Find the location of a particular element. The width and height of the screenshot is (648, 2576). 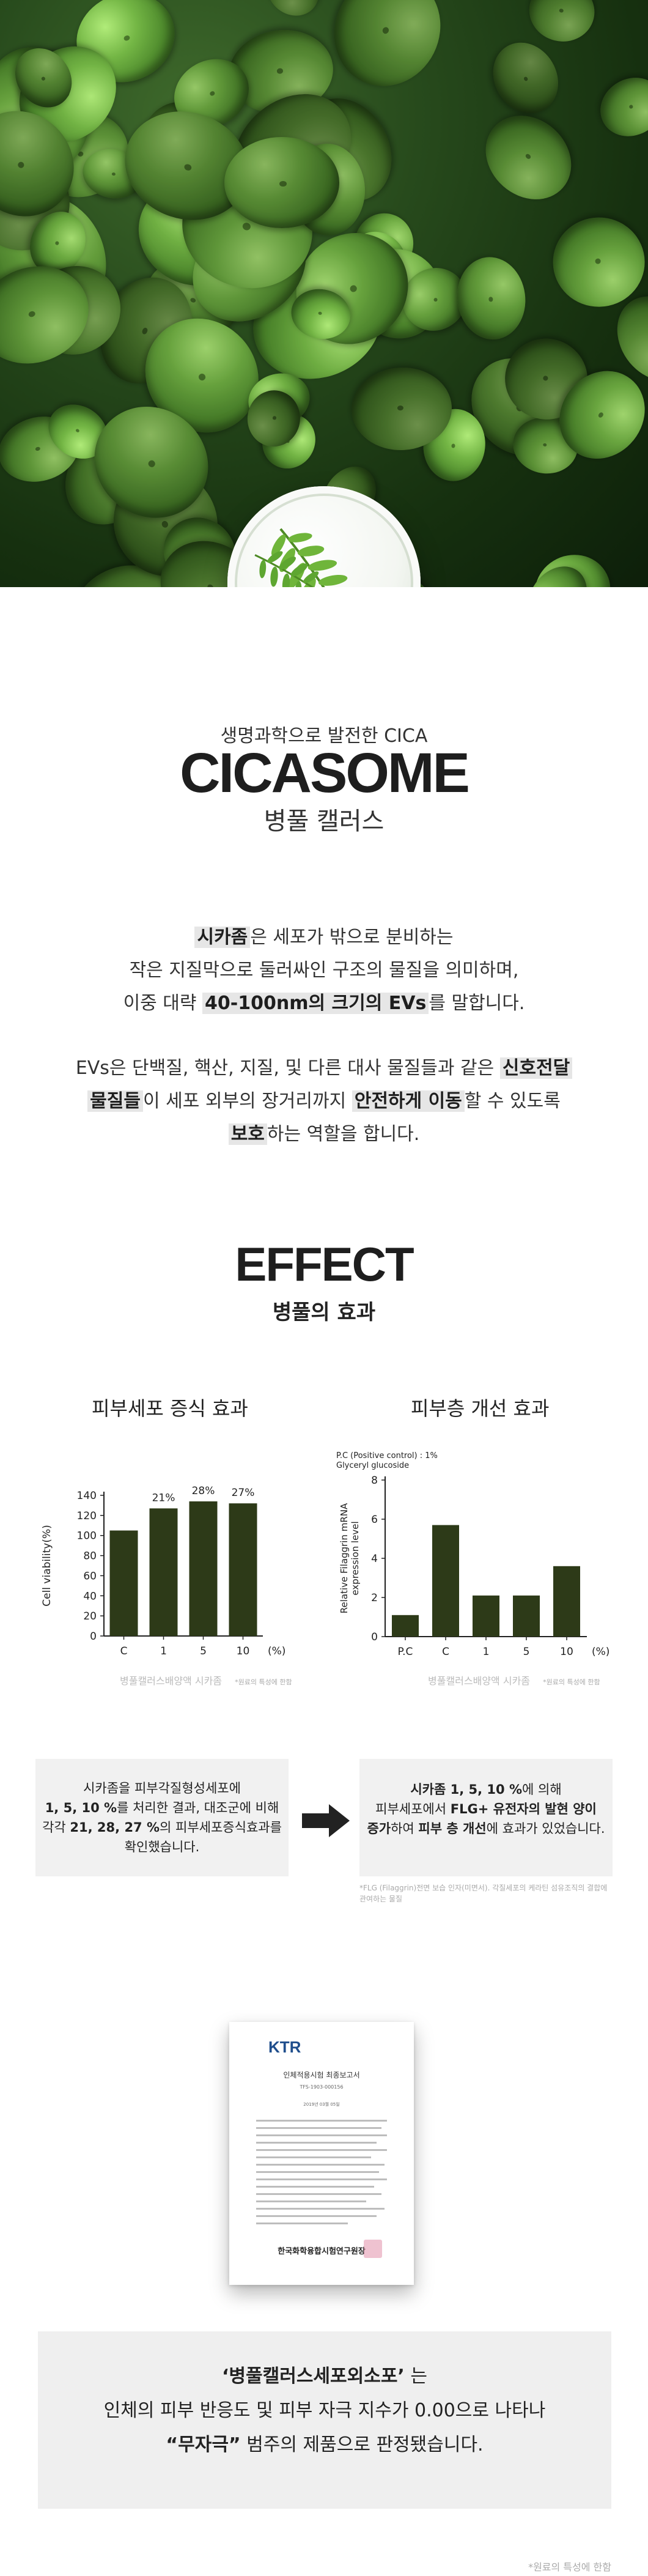

report-date: 2019년 03월 05일 is located at coordinates (321, 2104).